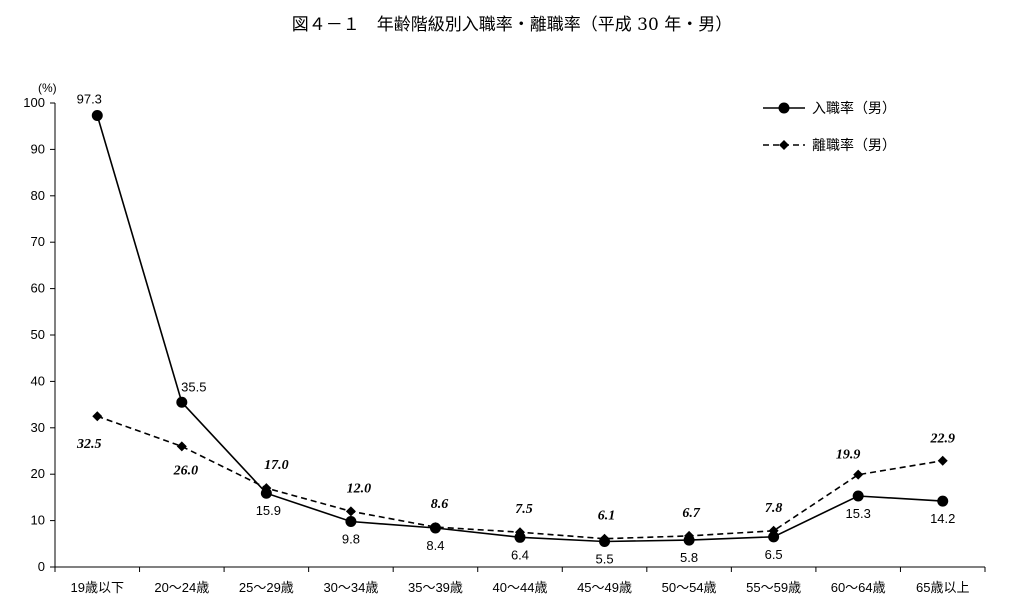 The height and width of the screenshot is (607, 1024). Describe the element at coordinates (38, 520) in the screenshot. I see `y-tick-label: 10` at that location.